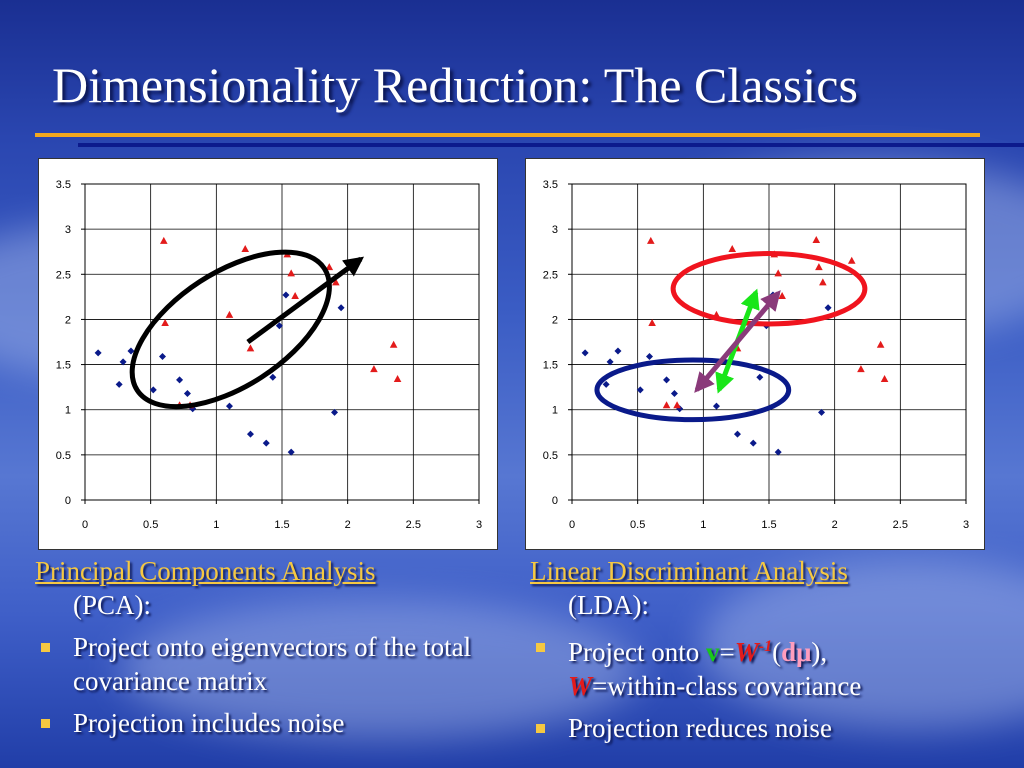  Describe the element at coordinates (555, 230) in the screenshot. I see `lda-y-tick-label: 3` at that location.